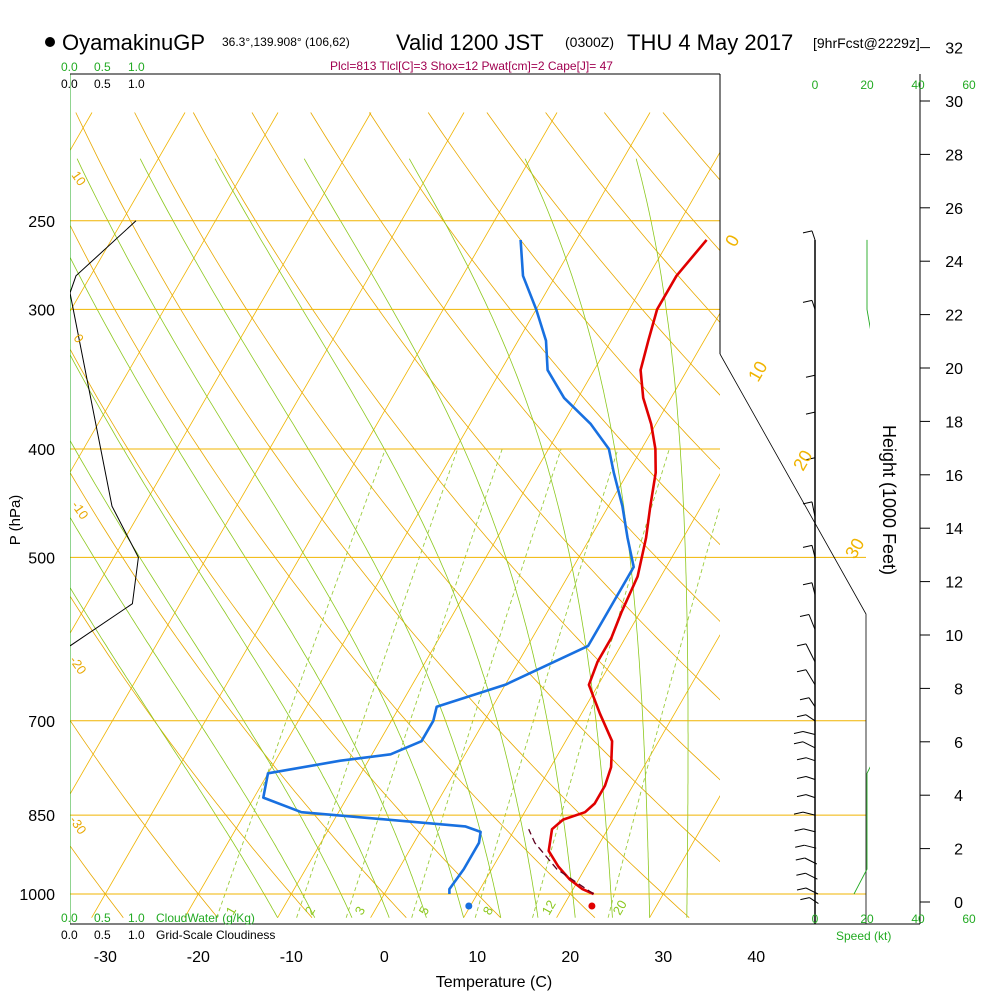  What do you see at coordinates (477, 957) in the screenshot?
I see `x-tick-label: 10` at bounding box center [477, 957].